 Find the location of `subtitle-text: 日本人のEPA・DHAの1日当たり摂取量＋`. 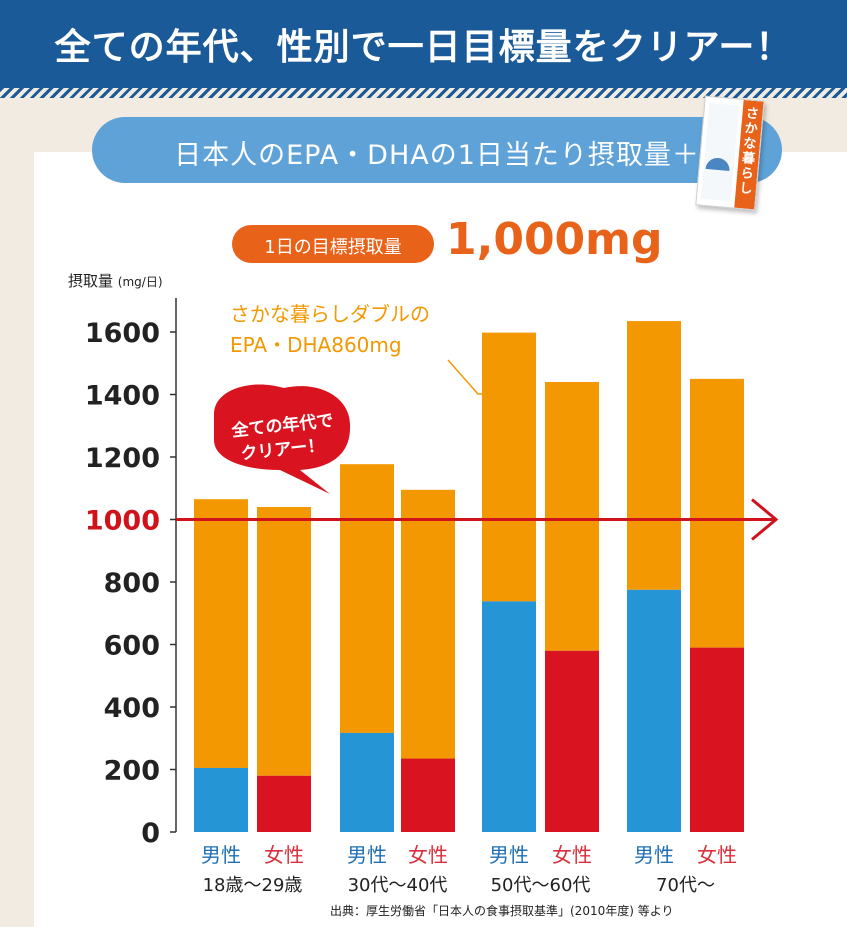

subtitle-text: 日本人のEPA・DHAの1日当たり摂取量＋ is located at coordinates (437, 155).